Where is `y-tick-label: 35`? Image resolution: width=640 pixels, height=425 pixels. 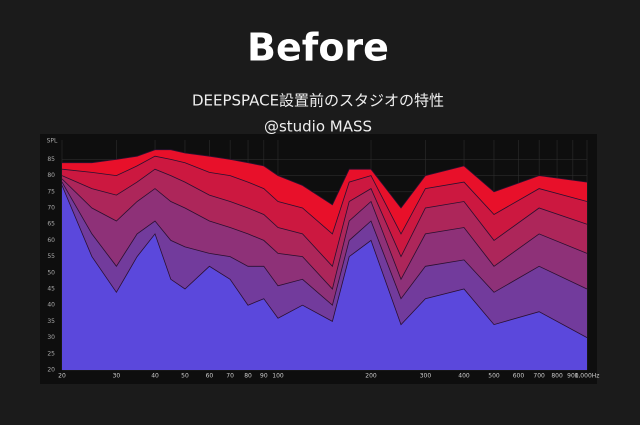 y-tick-label: 35 is located at coordinates (51, 321).